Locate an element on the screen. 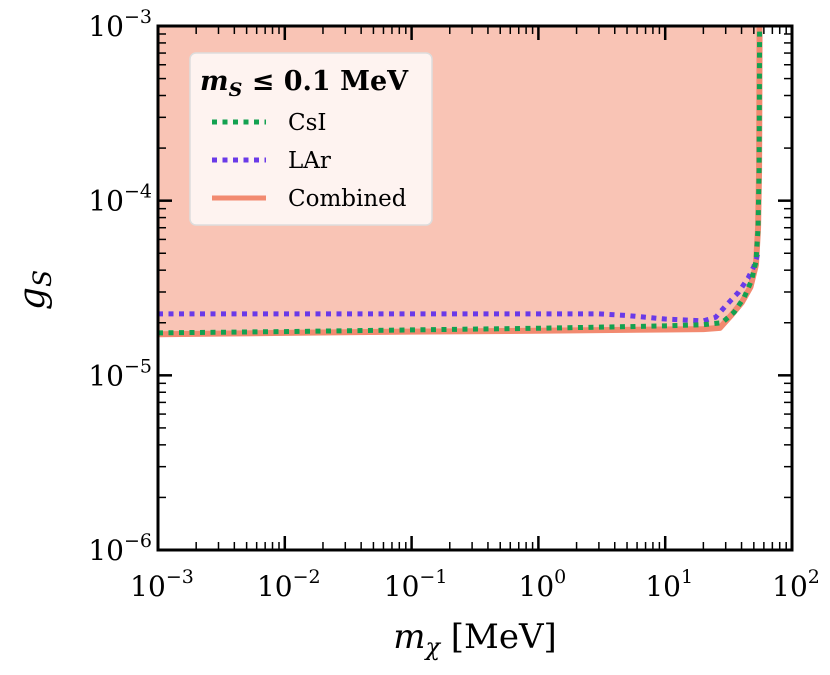  series-line-lar is located at coordinates (460, 286).